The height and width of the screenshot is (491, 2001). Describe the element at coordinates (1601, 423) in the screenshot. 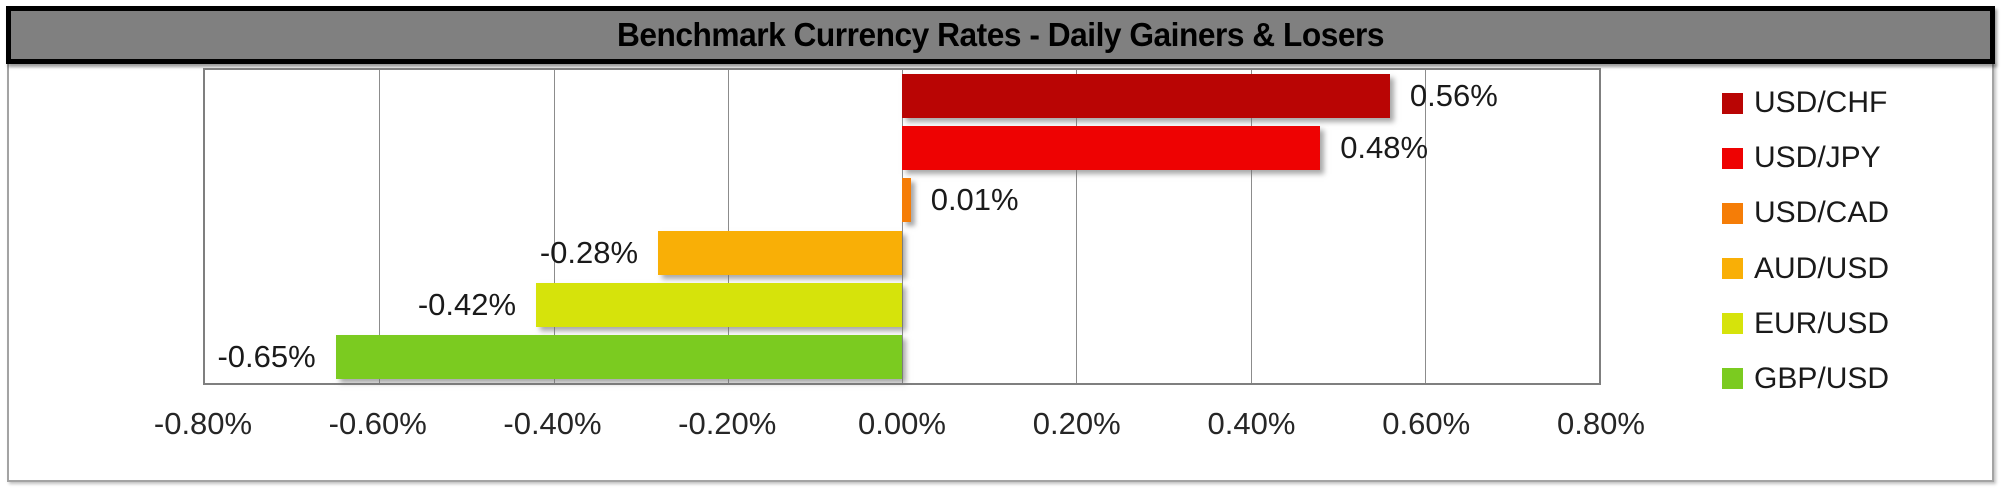

I see `x-tick-label: 0.80%` at that location.